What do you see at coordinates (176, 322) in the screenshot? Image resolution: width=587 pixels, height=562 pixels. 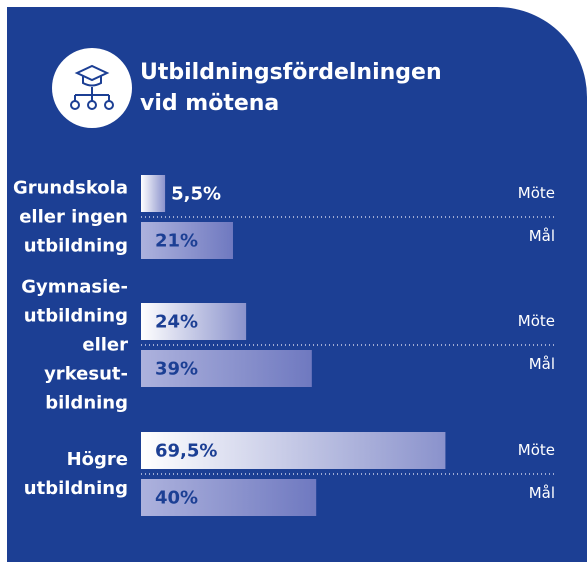 I see `value-label: 24%` at bounding box center [176, 322].